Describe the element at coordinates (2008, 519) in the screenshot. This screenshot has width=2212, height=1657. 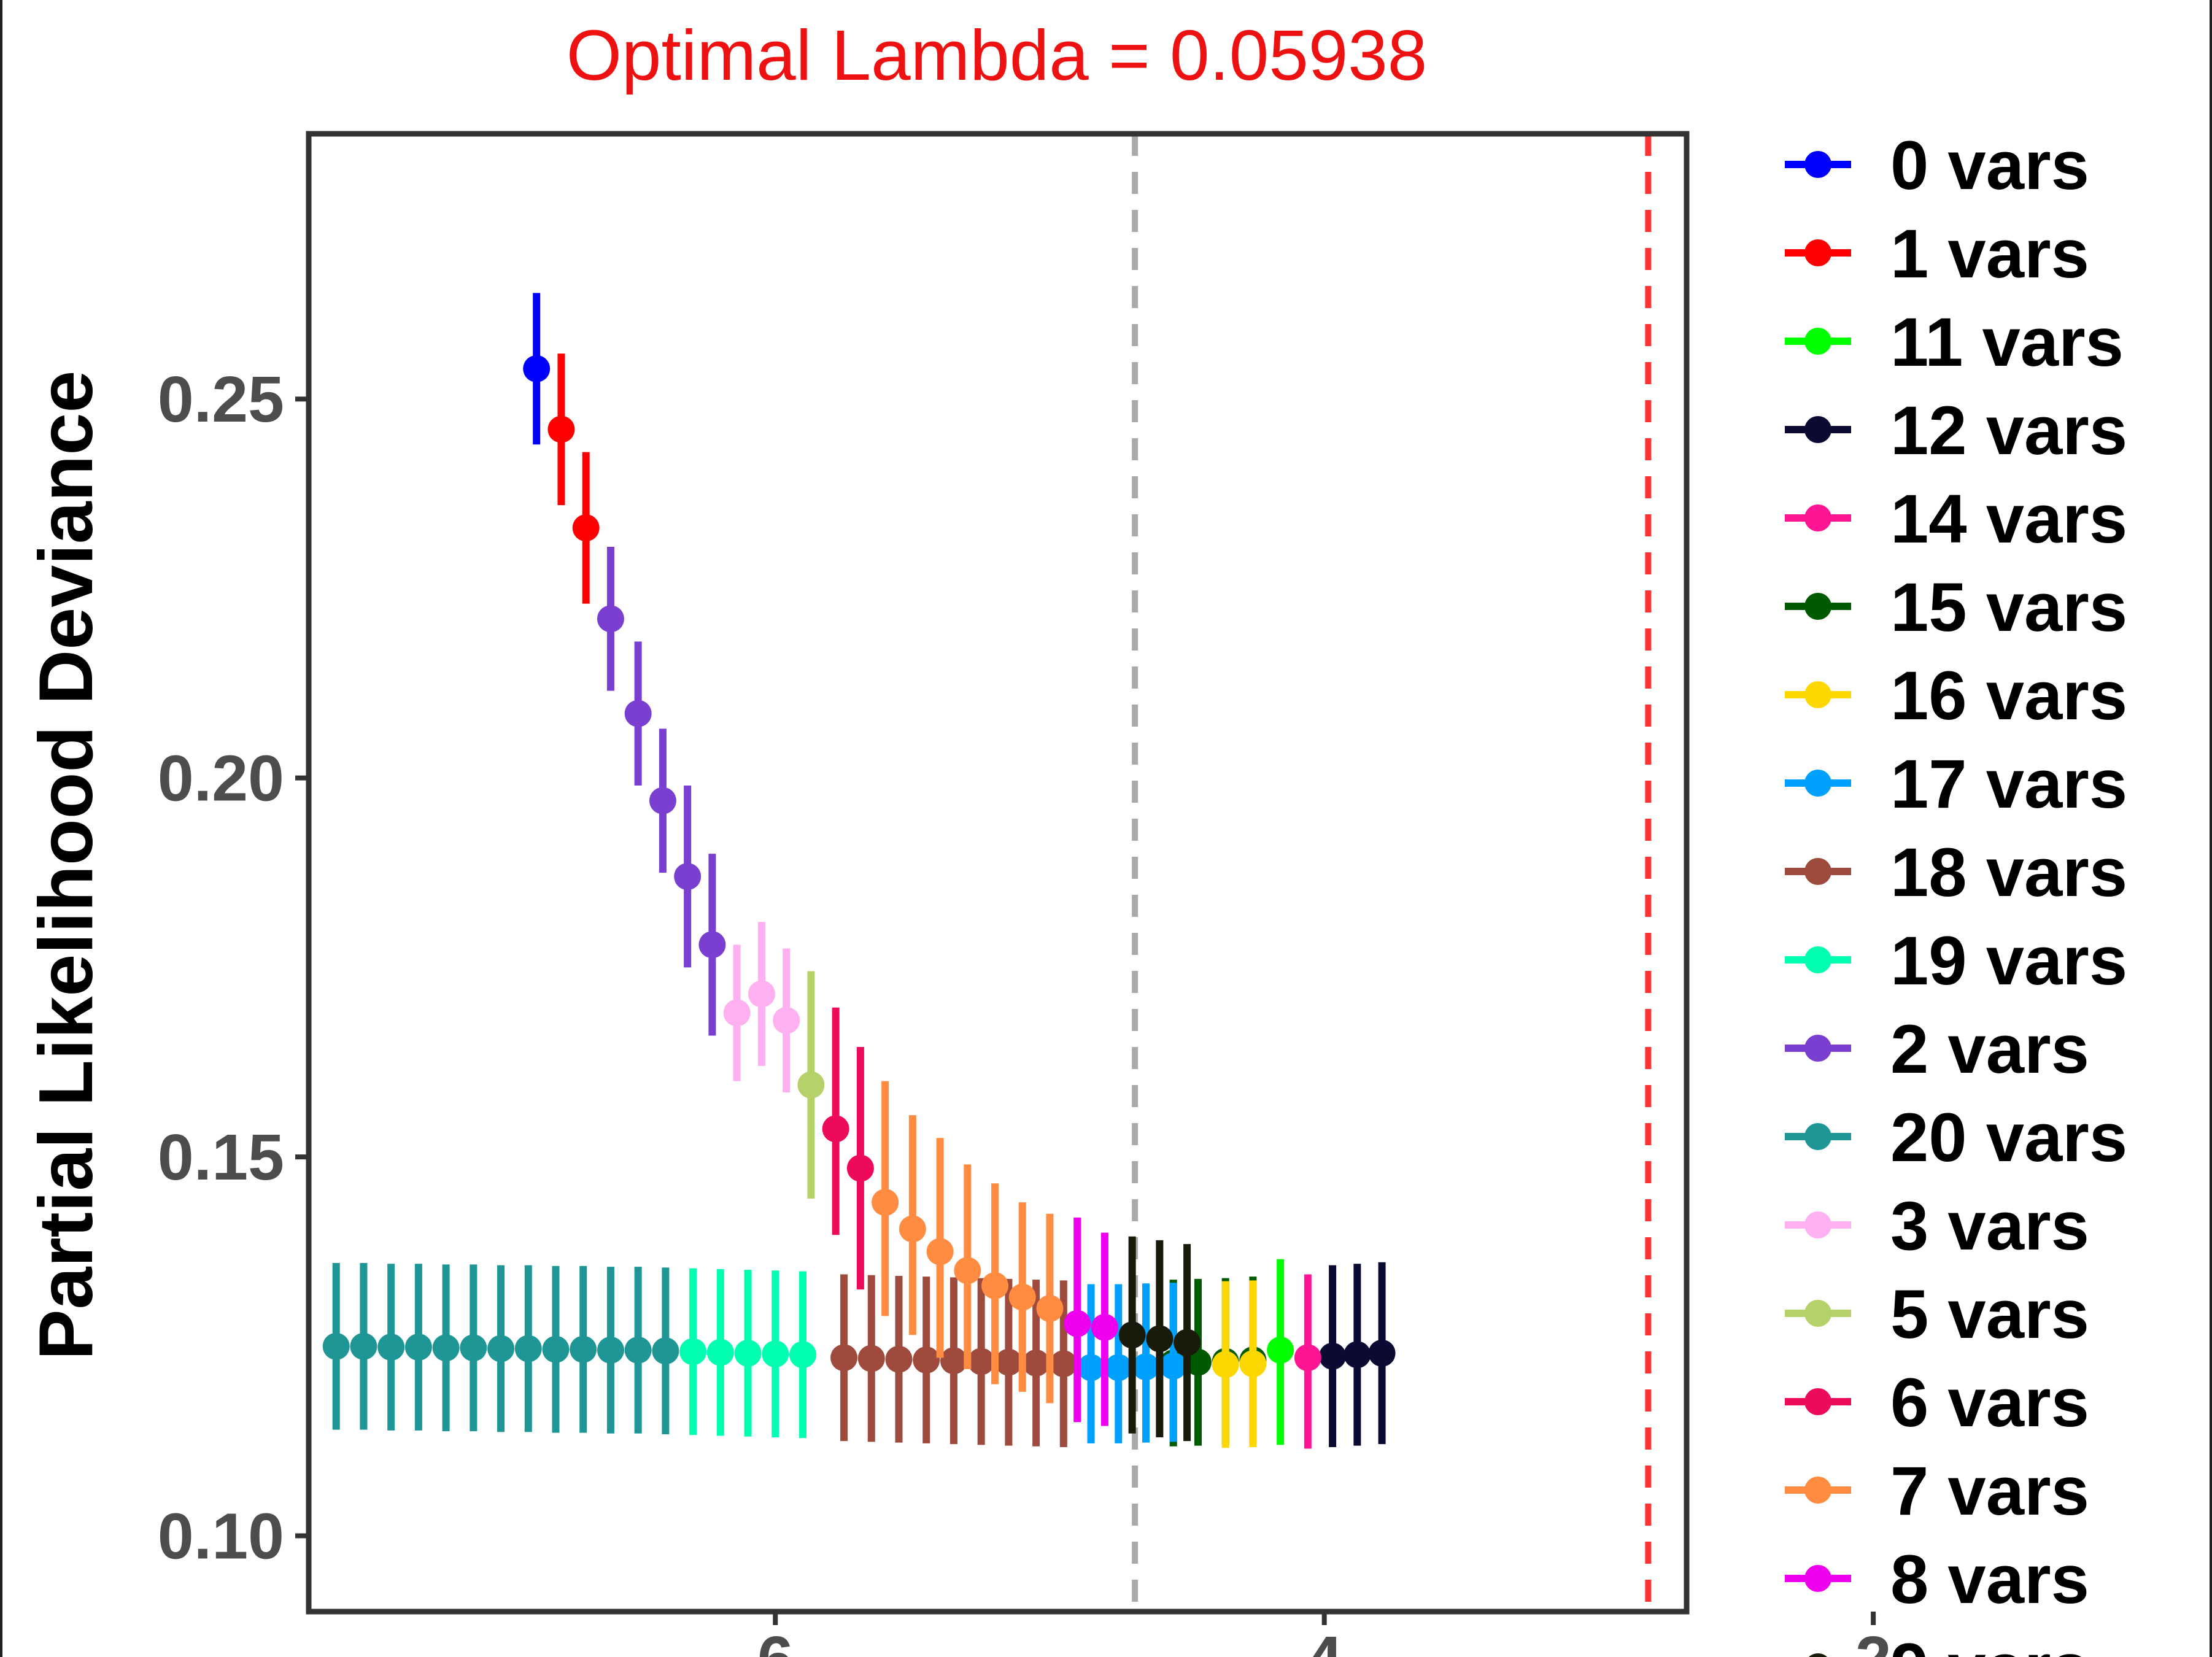
I see `legend-label: 14 vars` at that location.